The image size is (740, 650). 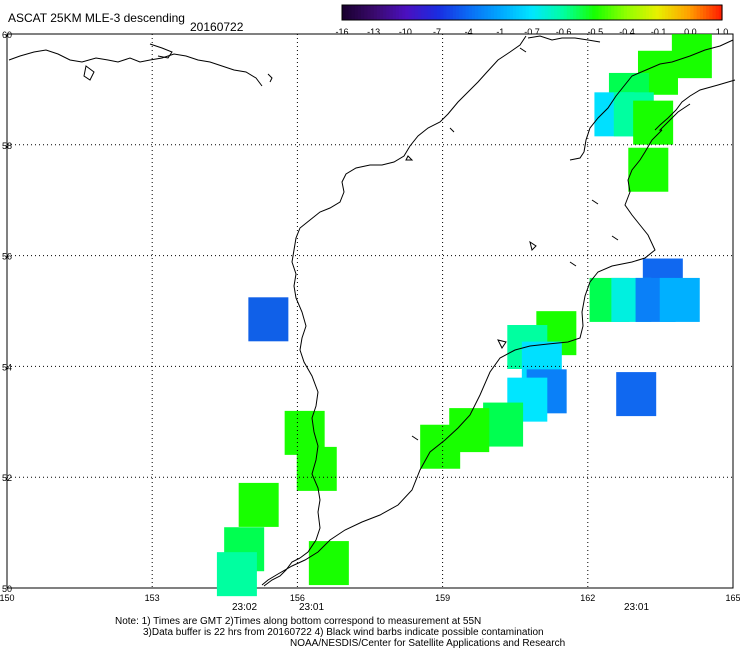 I want to click on latitude-label: 56, so click(x=7, y=257).